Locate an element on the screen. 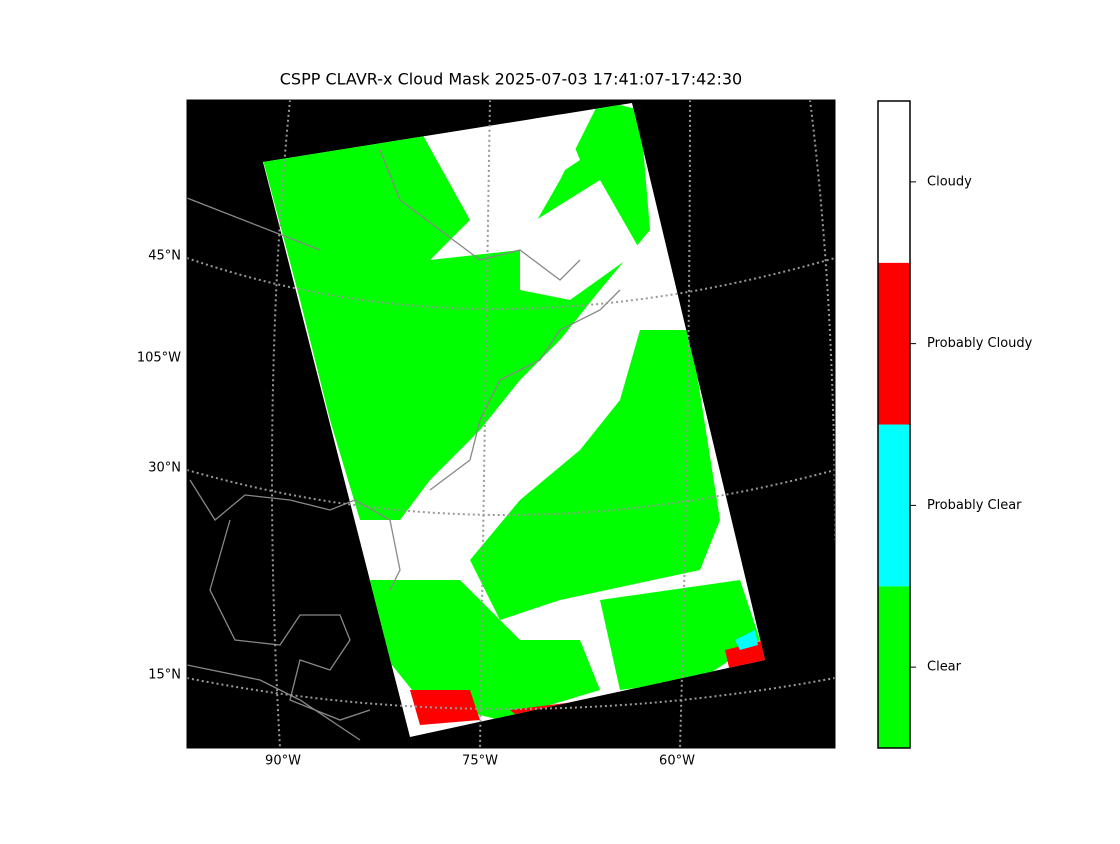  lon-label: 90°W is located at coordinates (283, 761).